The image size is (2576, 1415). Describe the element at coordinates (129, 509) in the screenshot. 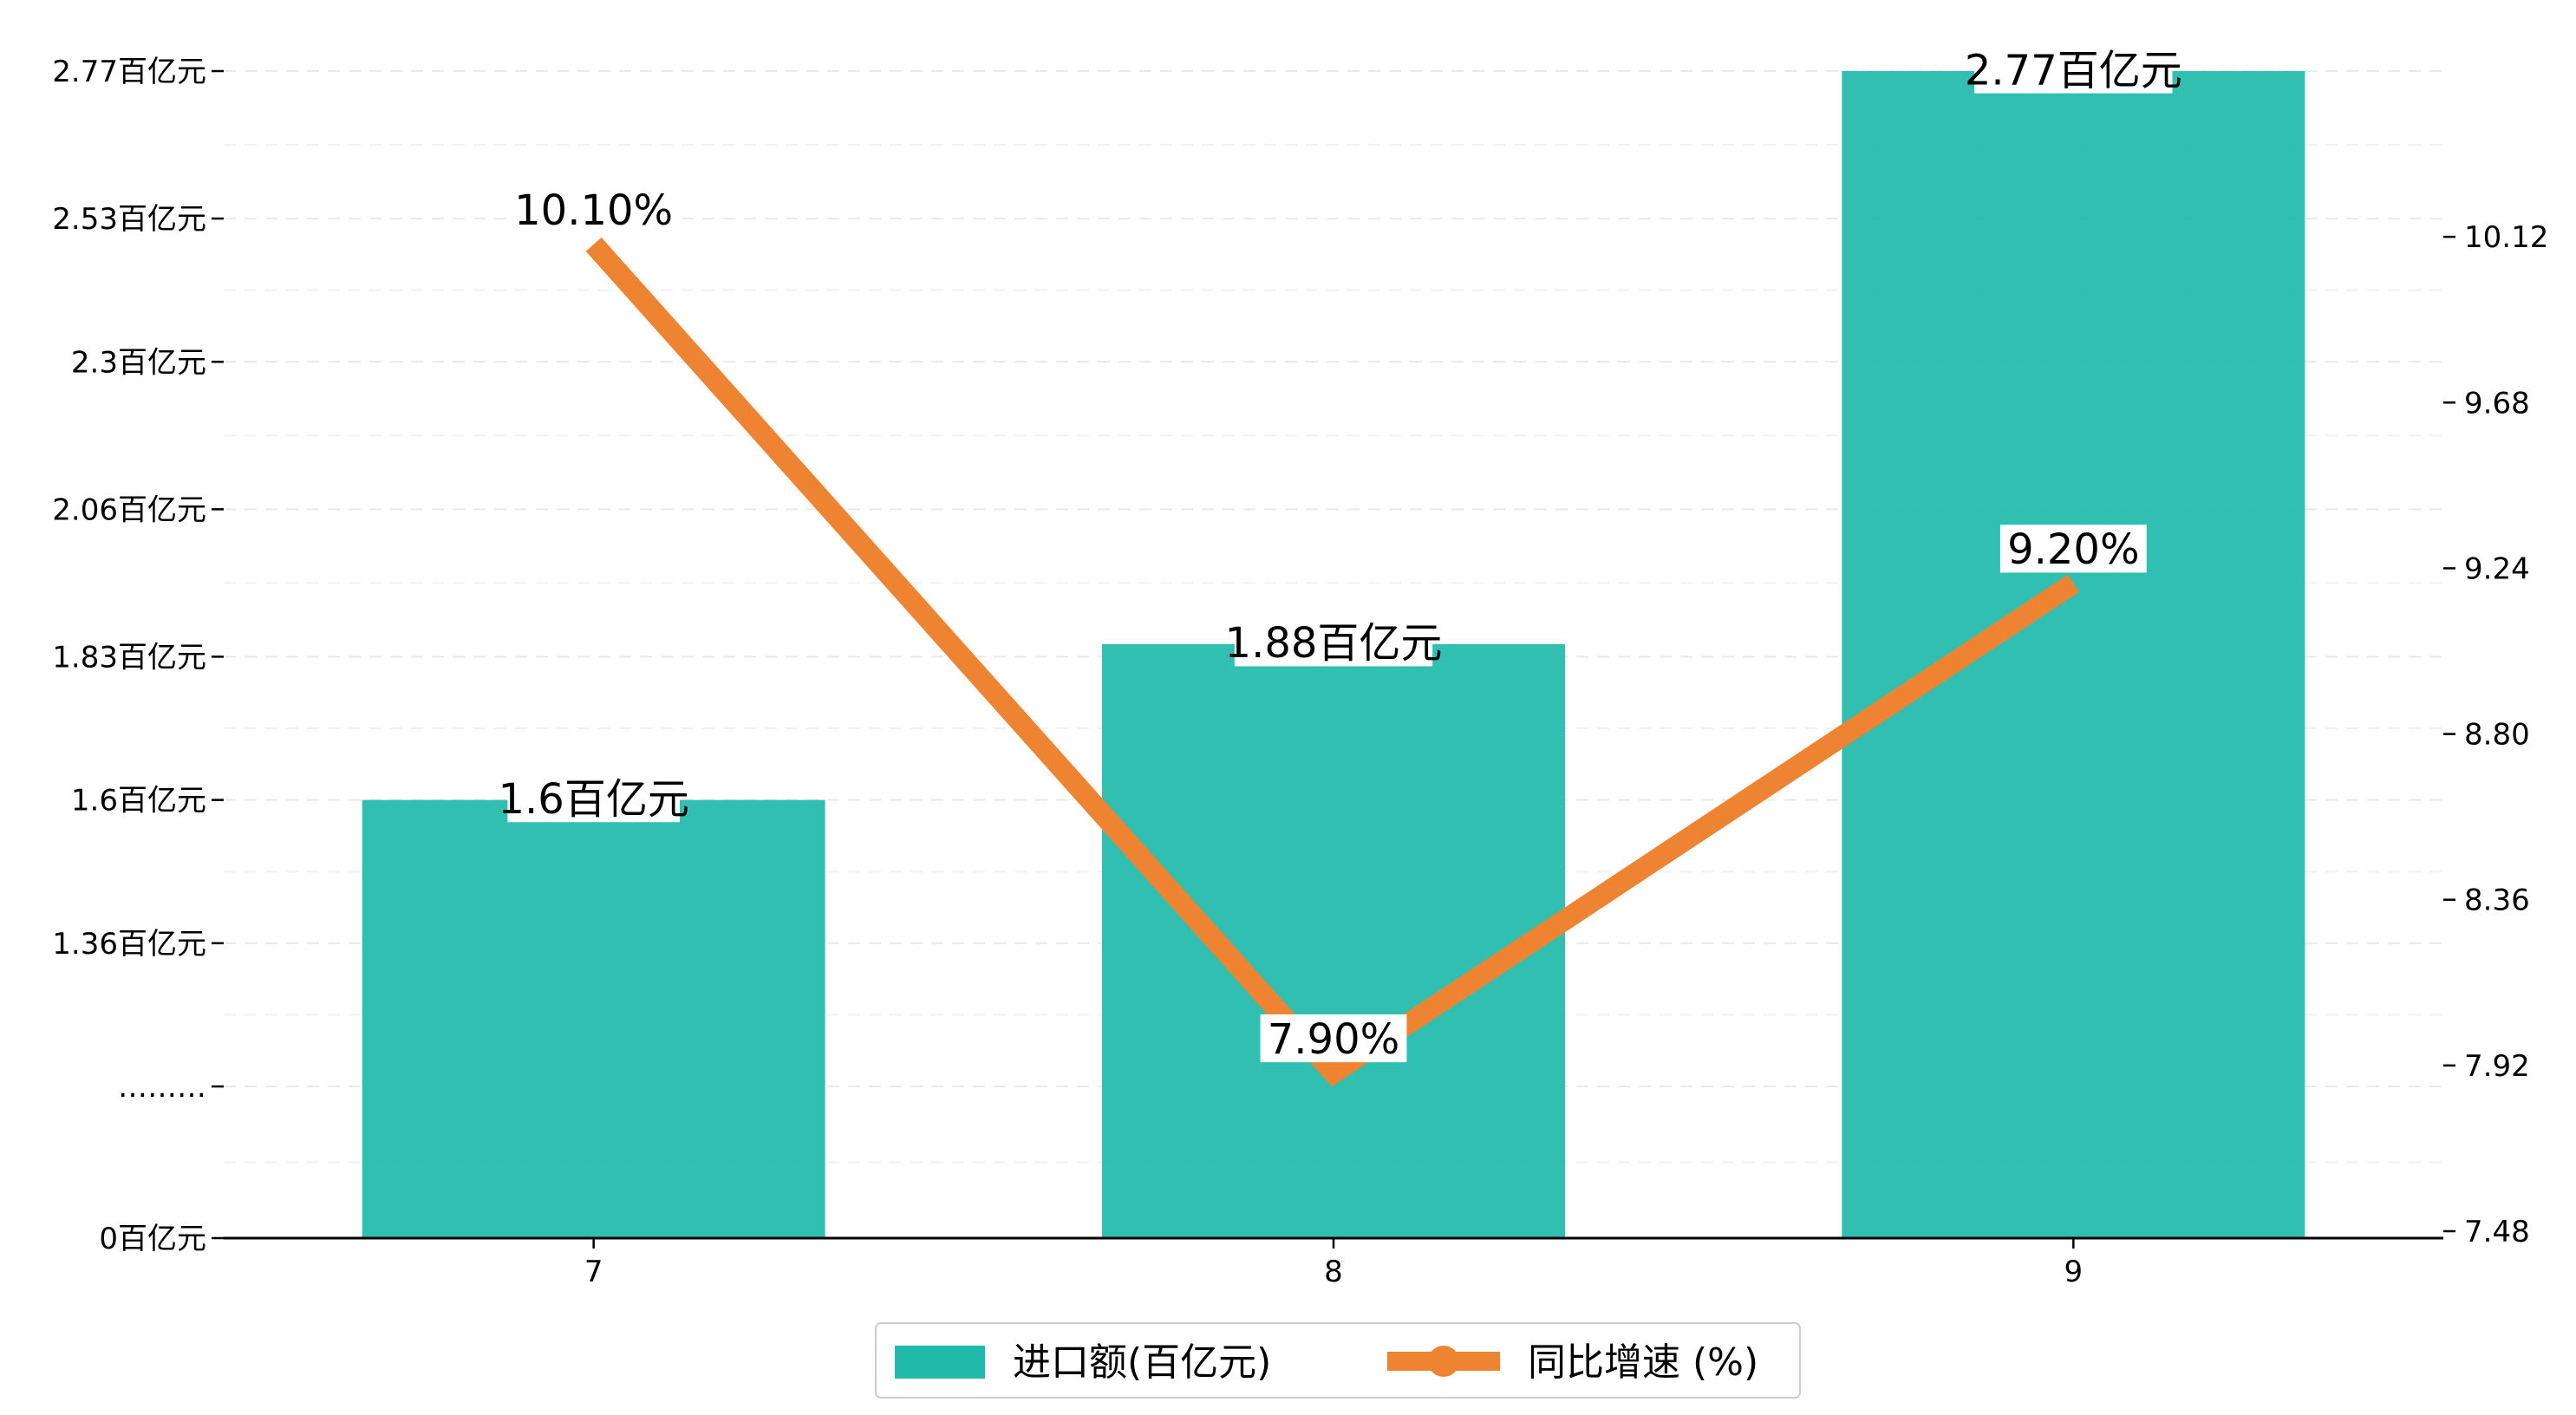

I see `left-tick-label: 2.06百亿元` at that location.